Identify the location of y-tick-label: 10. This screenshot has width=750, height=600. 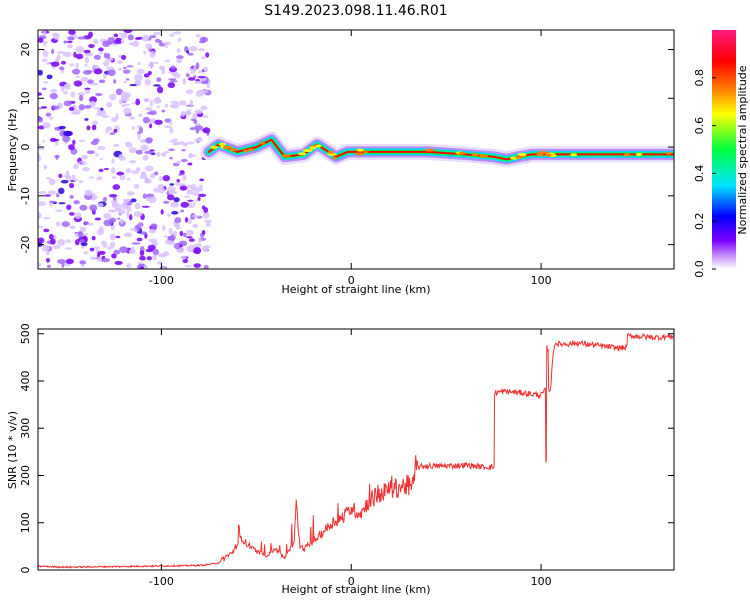
(25, 98).